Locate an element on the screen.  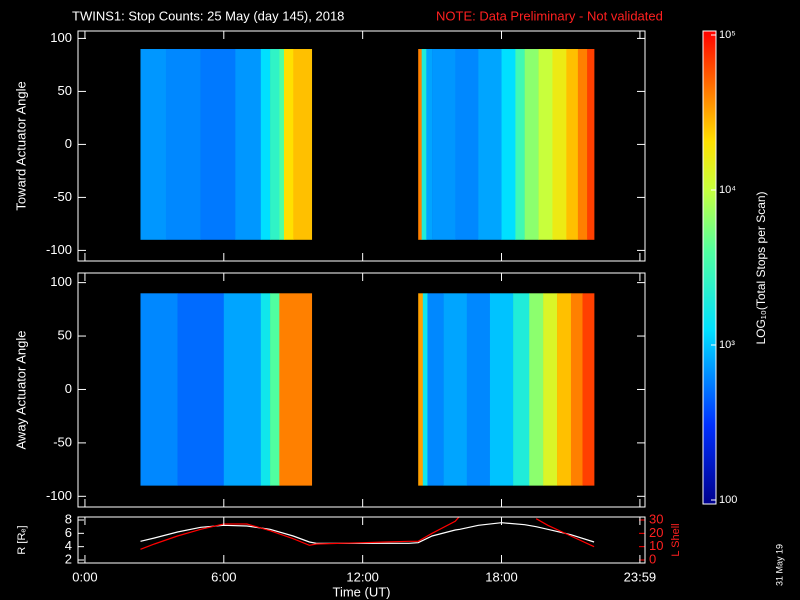
y-tick-label: 8 is located at coordinates (68, 518).